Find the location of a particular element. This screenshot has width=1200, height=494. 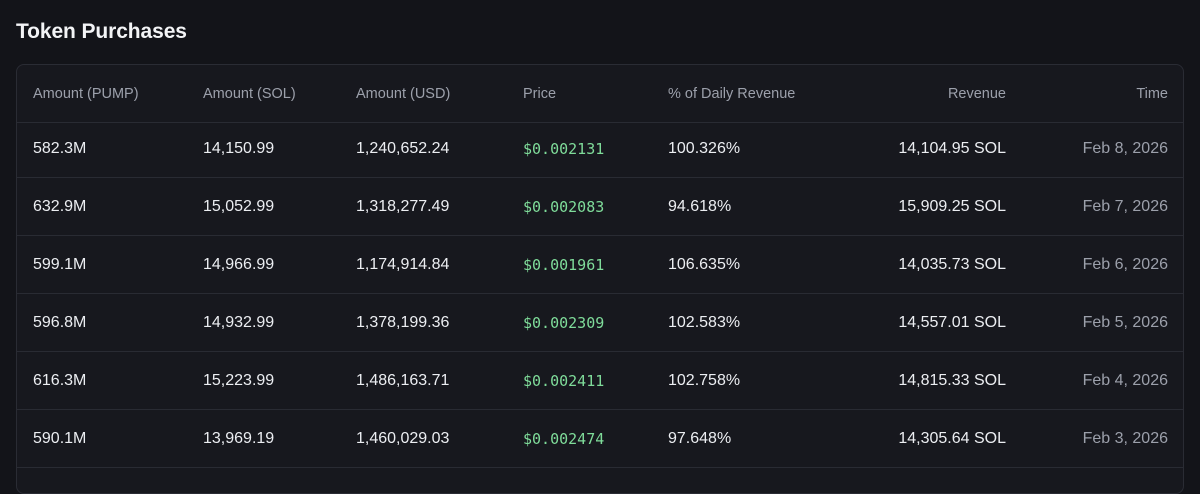

cell-amount-sol: 14,966.99 is located at coordinates (239, 264).